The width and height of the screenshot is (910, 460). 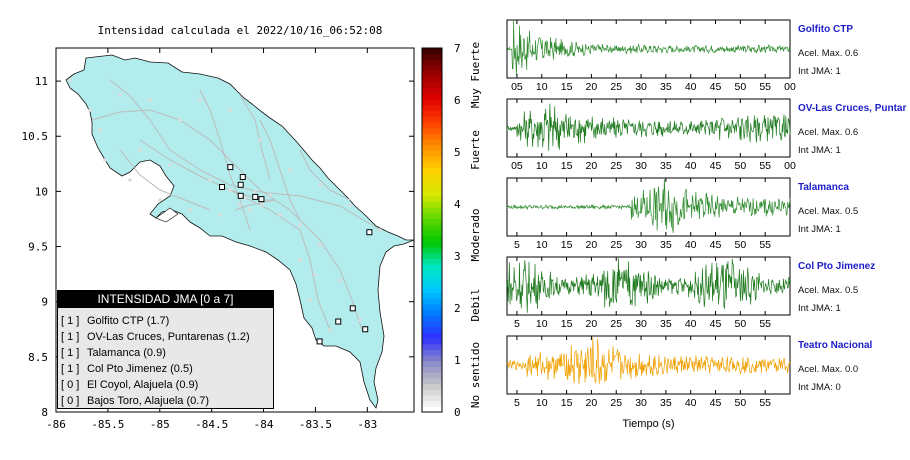 I want to click on colorbar-tick-label: 2, so click(x=457, y=308).